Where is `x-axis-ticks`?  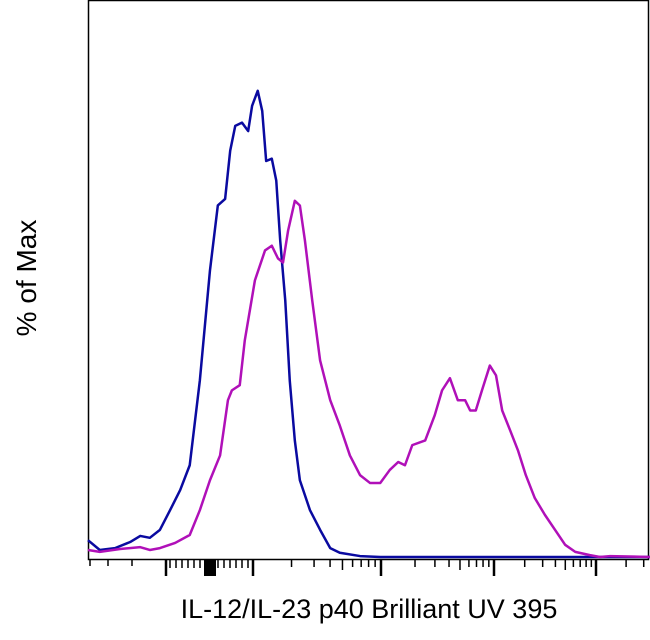
x-axis-ticks is located at coordinates (367, 568).